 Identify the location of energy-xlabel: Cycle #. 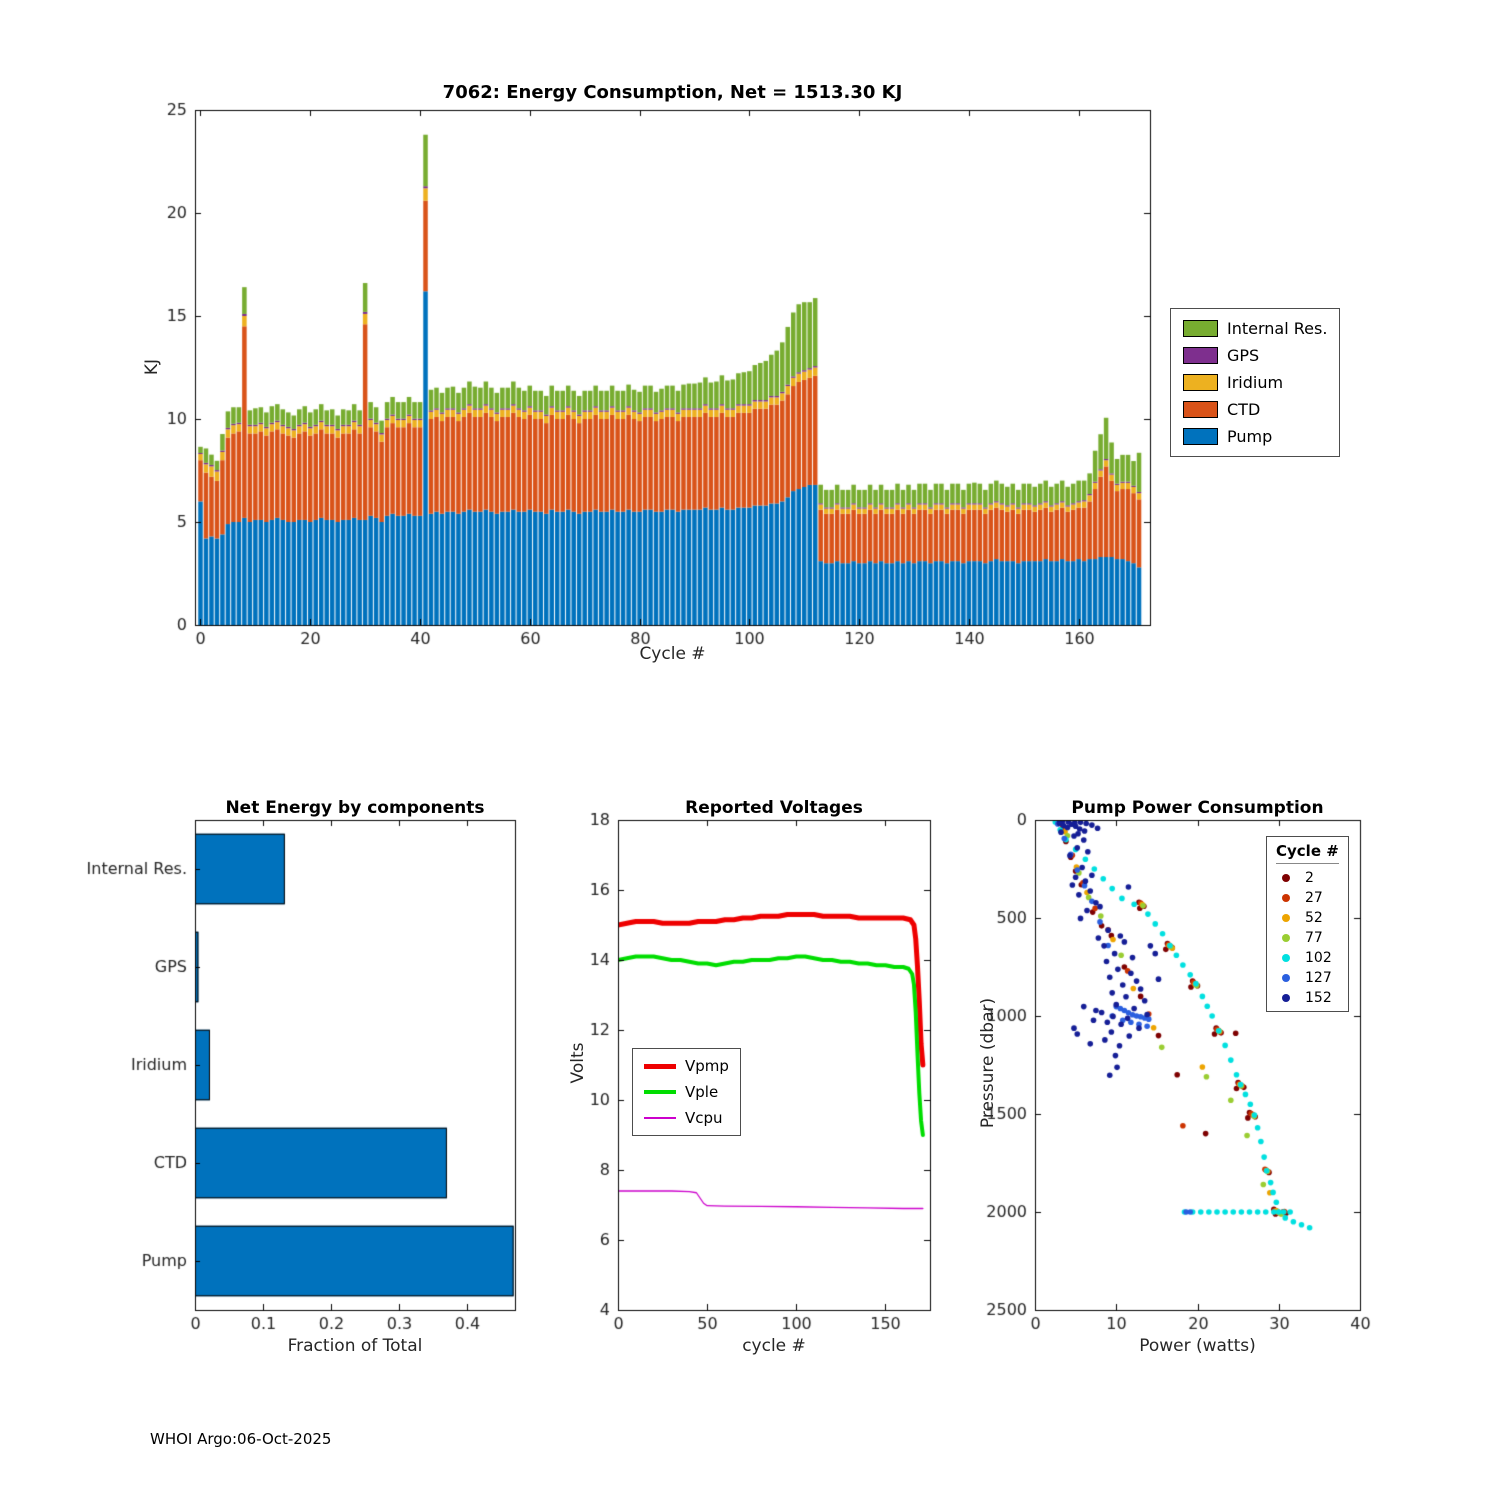
(672, 654).